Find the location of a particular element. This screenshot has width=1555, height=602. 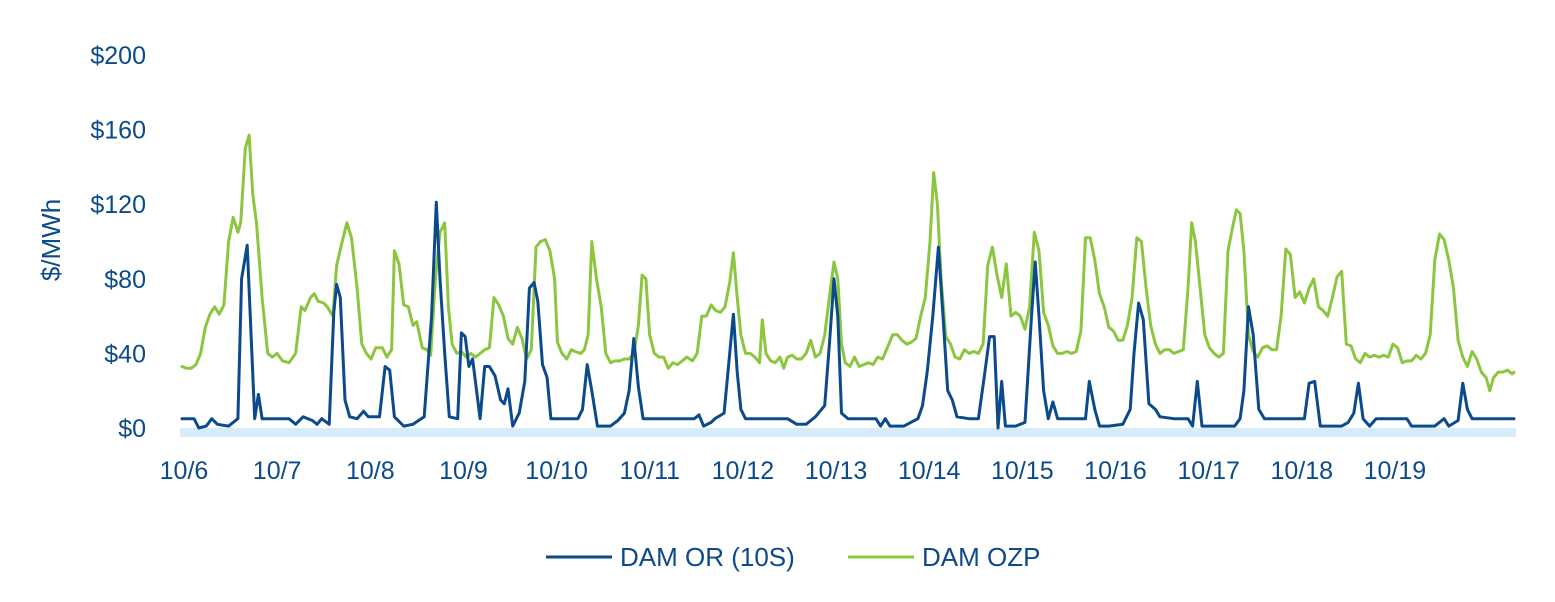

y-tick-label: $160 is located at coordinates (118, 131).